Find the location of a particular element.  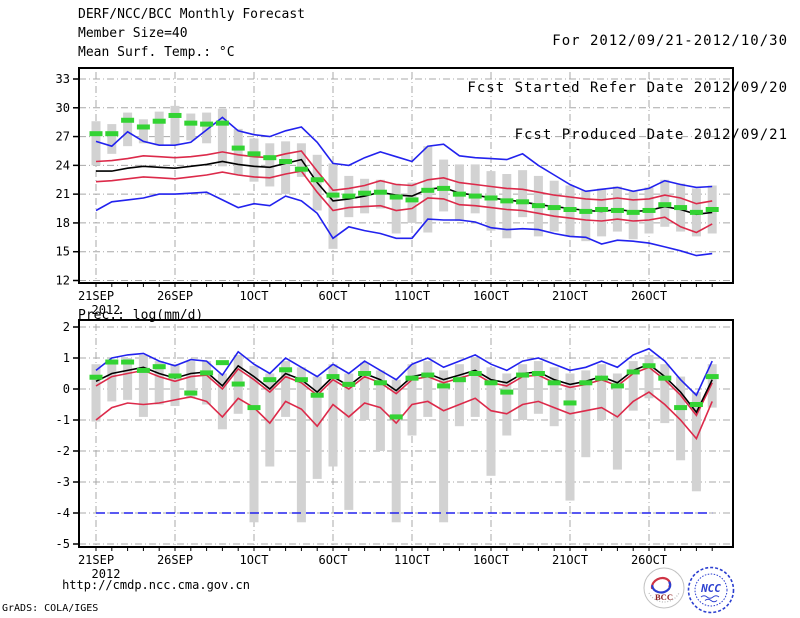

fcst-produced-date-label: Fcst Produced Date 2012/09/21 is located at coordinates (651, 135).